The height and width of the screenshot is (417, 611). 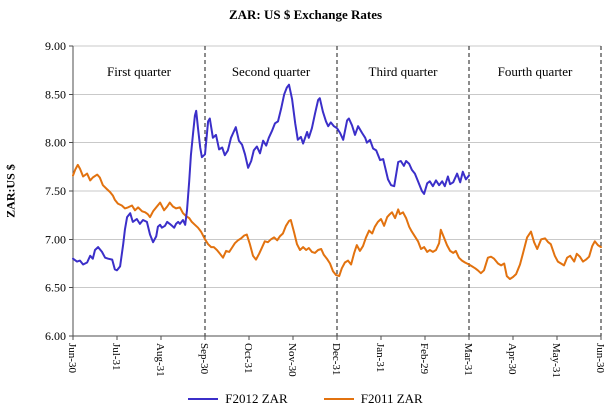 I want to click on legend-item-f2011: F2011 ZAR, so click(x=373, y=399).